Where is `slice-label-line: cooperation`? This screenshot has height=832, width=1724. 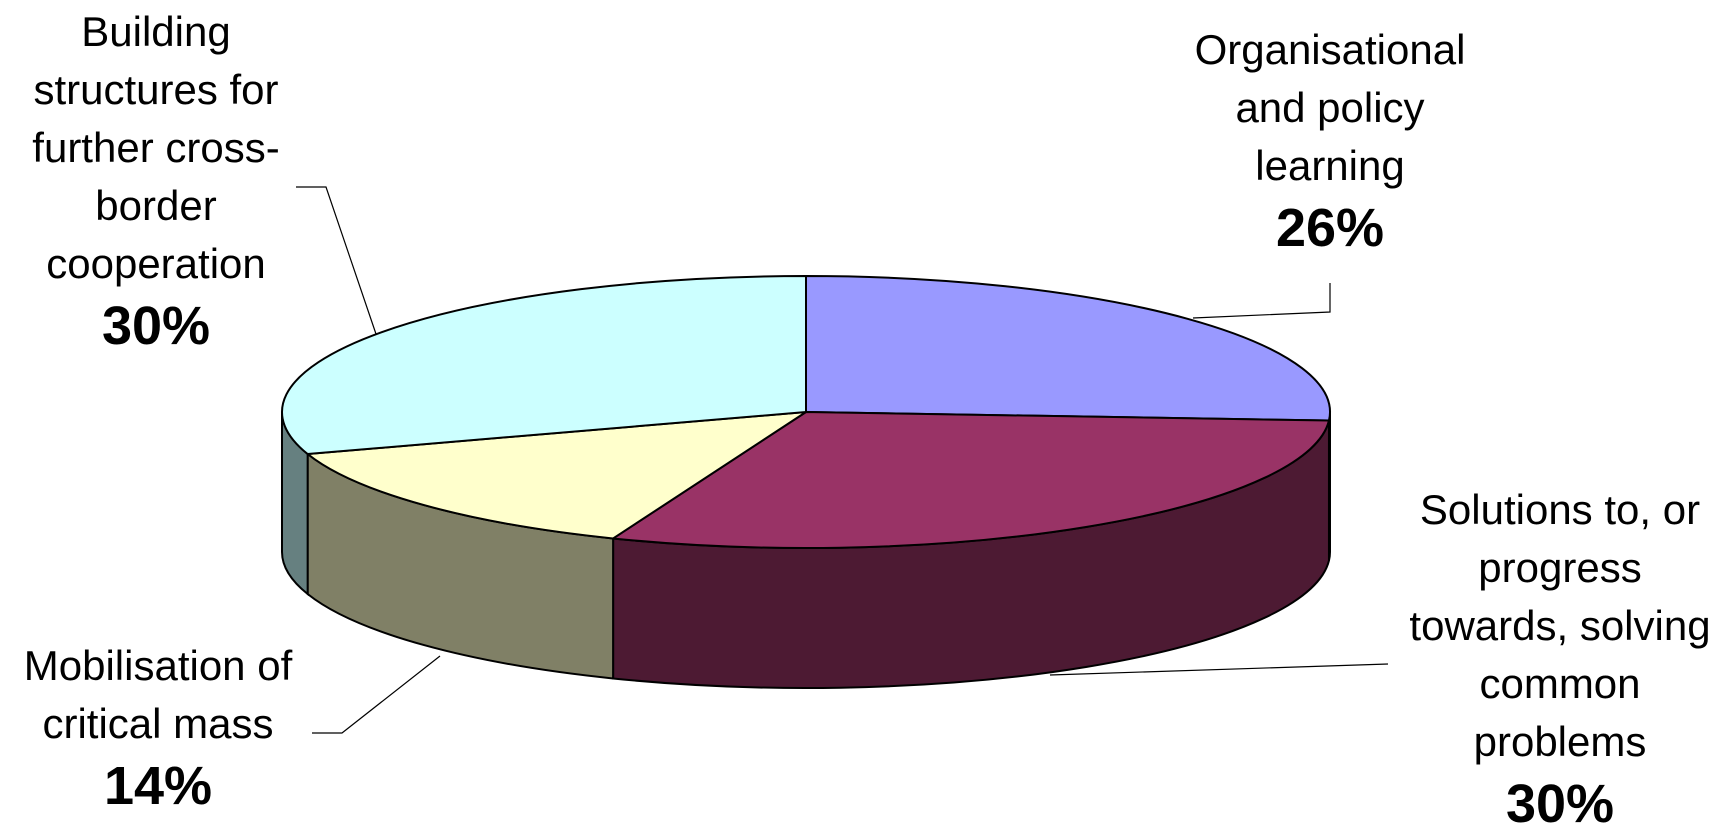
slice-label-line: cooperation is located at coordinates (156, 263).